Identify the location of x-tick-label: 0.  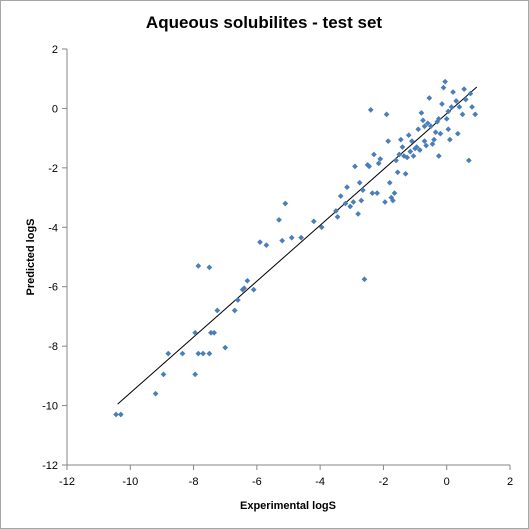
(447, 482).